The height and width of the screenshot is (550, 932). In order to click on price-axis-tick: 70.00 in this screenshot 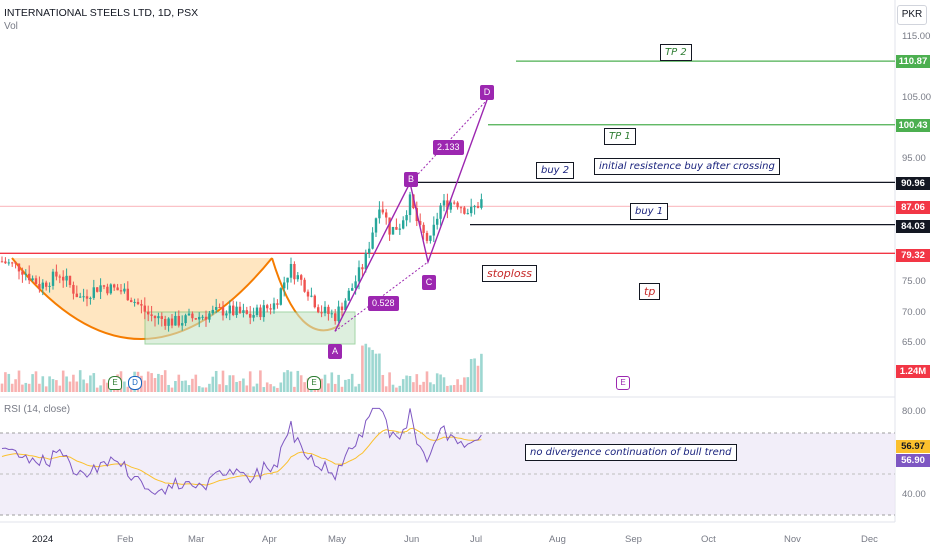, I will do `click(914, 312)`.